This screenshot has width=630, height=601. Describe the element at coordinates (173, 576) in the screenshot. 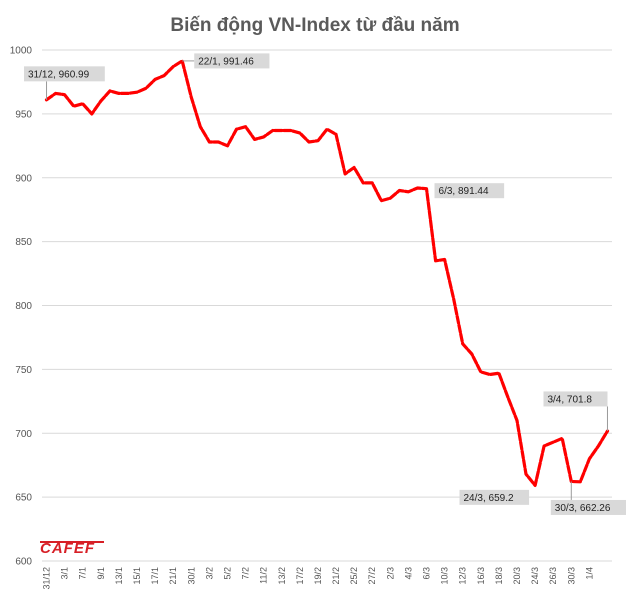

I see `x-tick-label: 21/1` at that location.